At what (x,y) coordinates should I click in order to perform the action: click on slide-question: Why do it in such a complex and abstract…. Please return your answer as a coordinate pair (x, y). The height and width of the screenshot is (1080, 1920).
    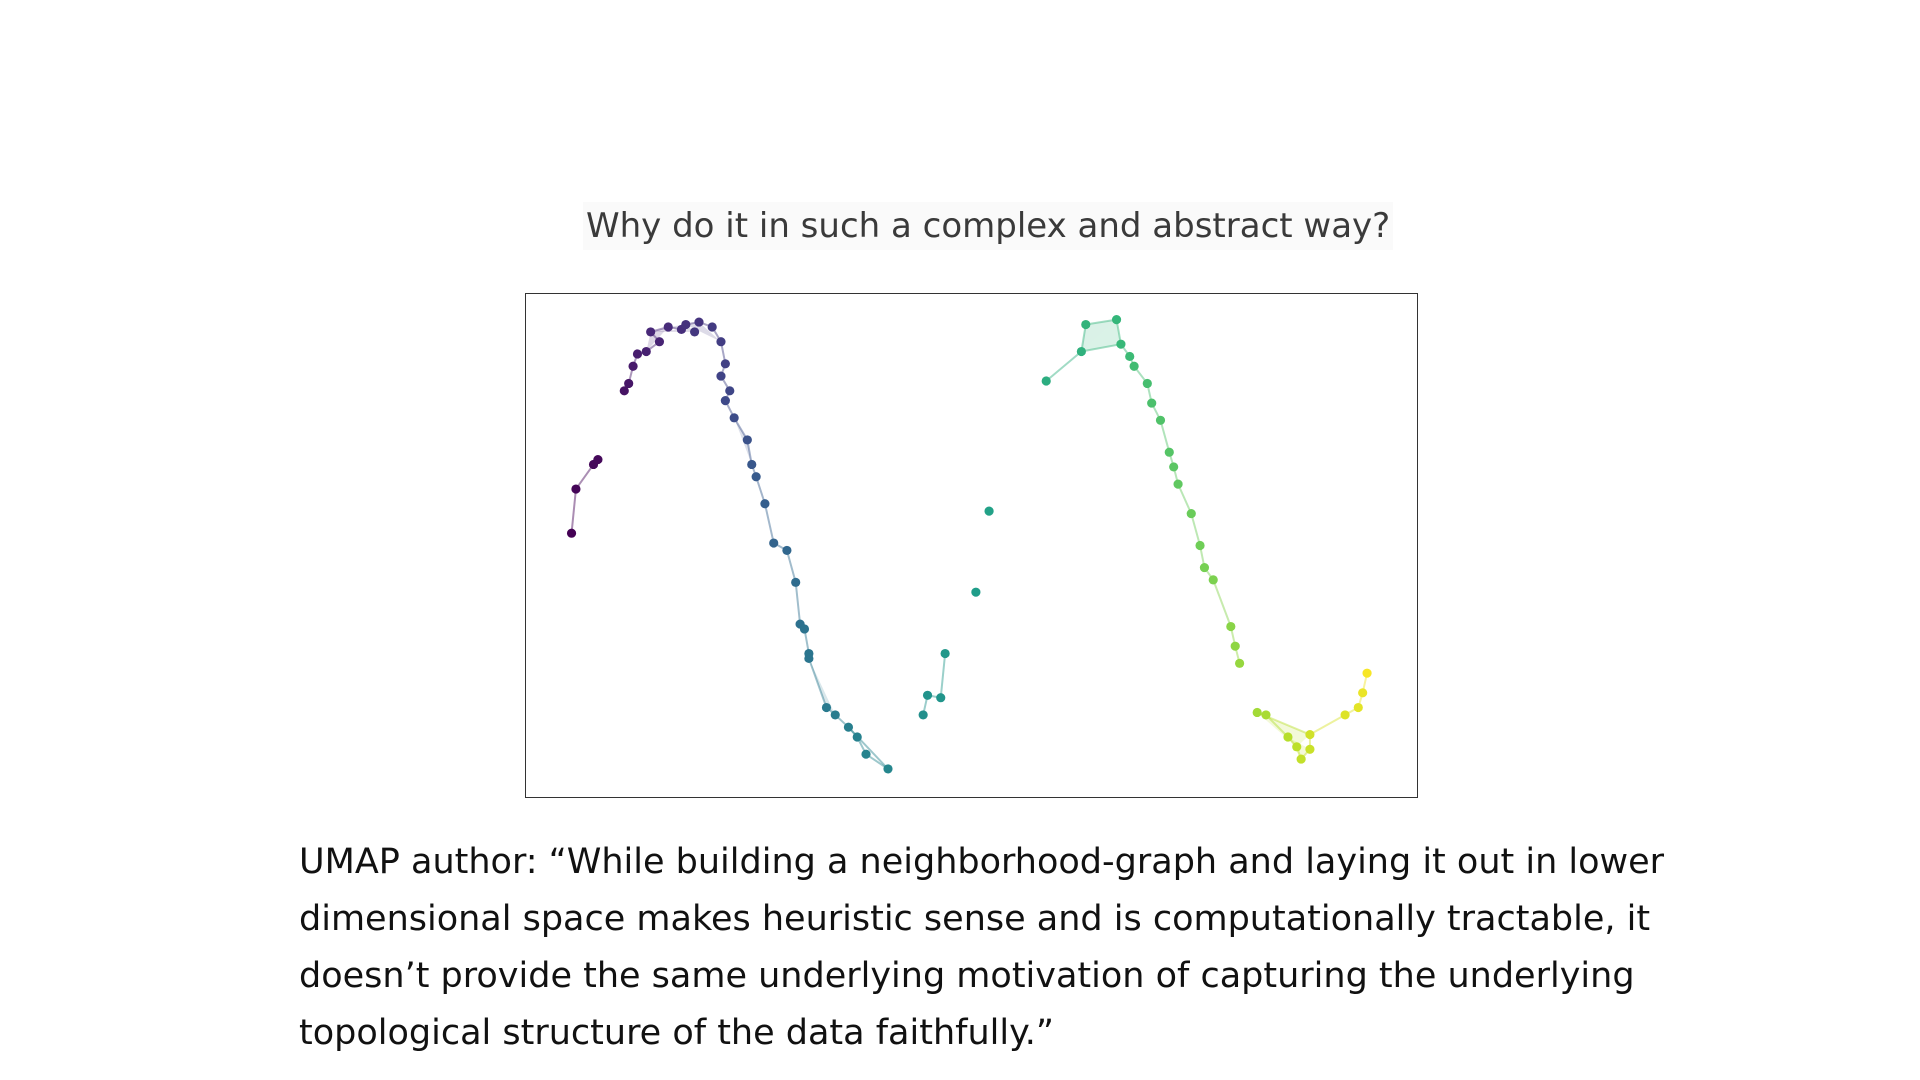
    Looking at the image, I should click on (988, 226).